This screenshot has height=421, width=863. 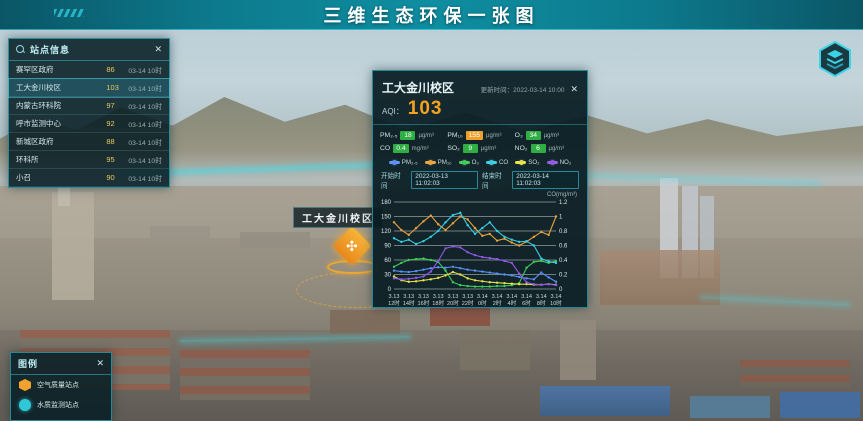 What do you see at coordinates (50, 50) in the screenshot?
I see `station-panel-title: 站点信息` at bounding box center [50, 50].